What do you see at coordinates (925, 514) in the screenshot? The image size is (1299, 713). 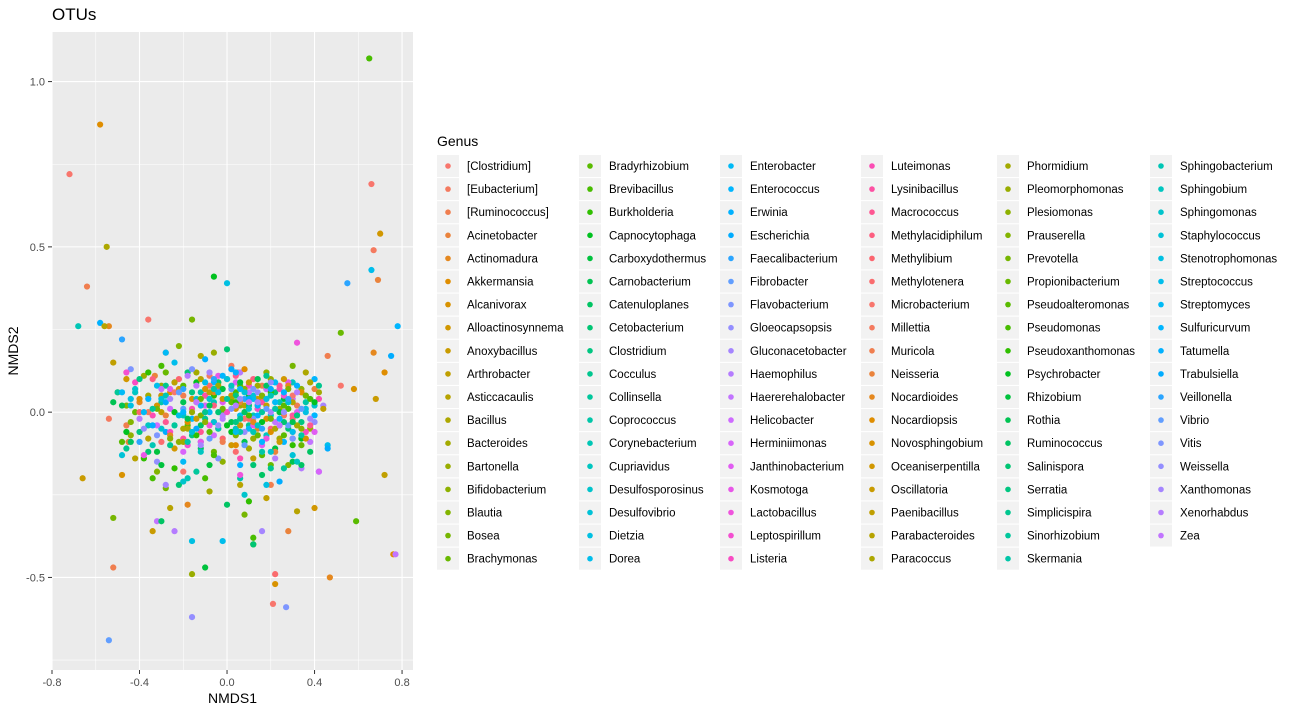 I see `legend-label: Paenibacillus` at bounding box center [925, 514].